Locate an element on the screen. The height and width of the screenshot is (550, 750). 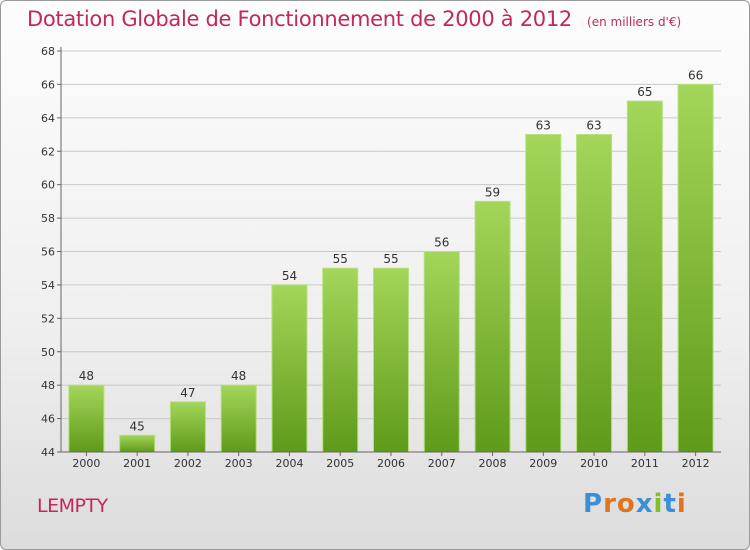
data-label: 56 is located at coordinates (441, 243).